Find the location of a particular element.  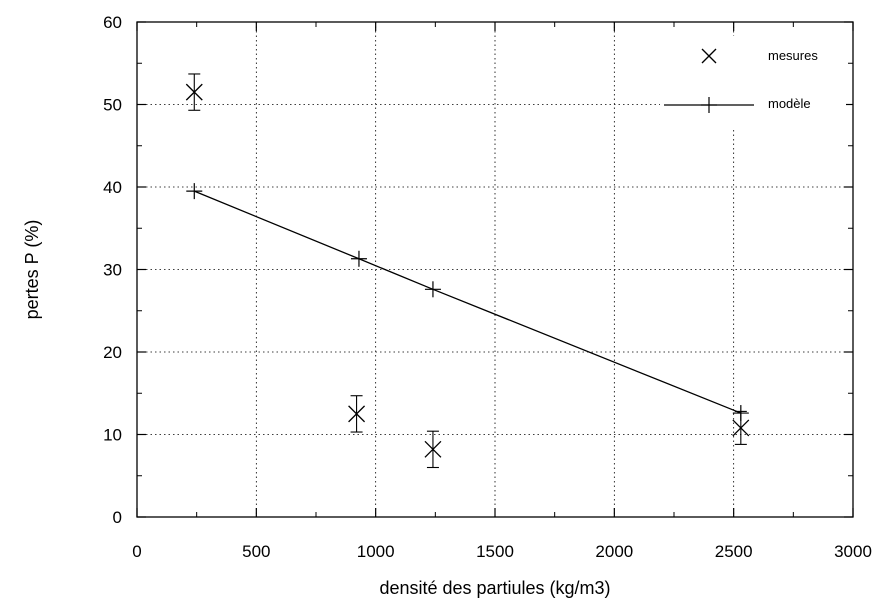

legend-swatch-plus is located at coordinates (709, 105).